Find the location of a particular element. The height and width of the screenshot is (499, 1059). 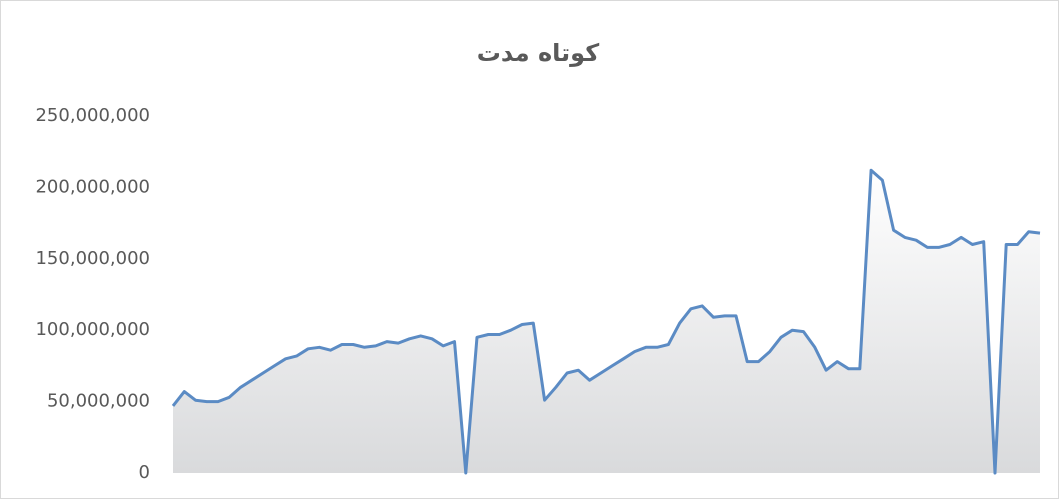

y-tick-label: 250,000,000 is located at coordinates (92, 115).